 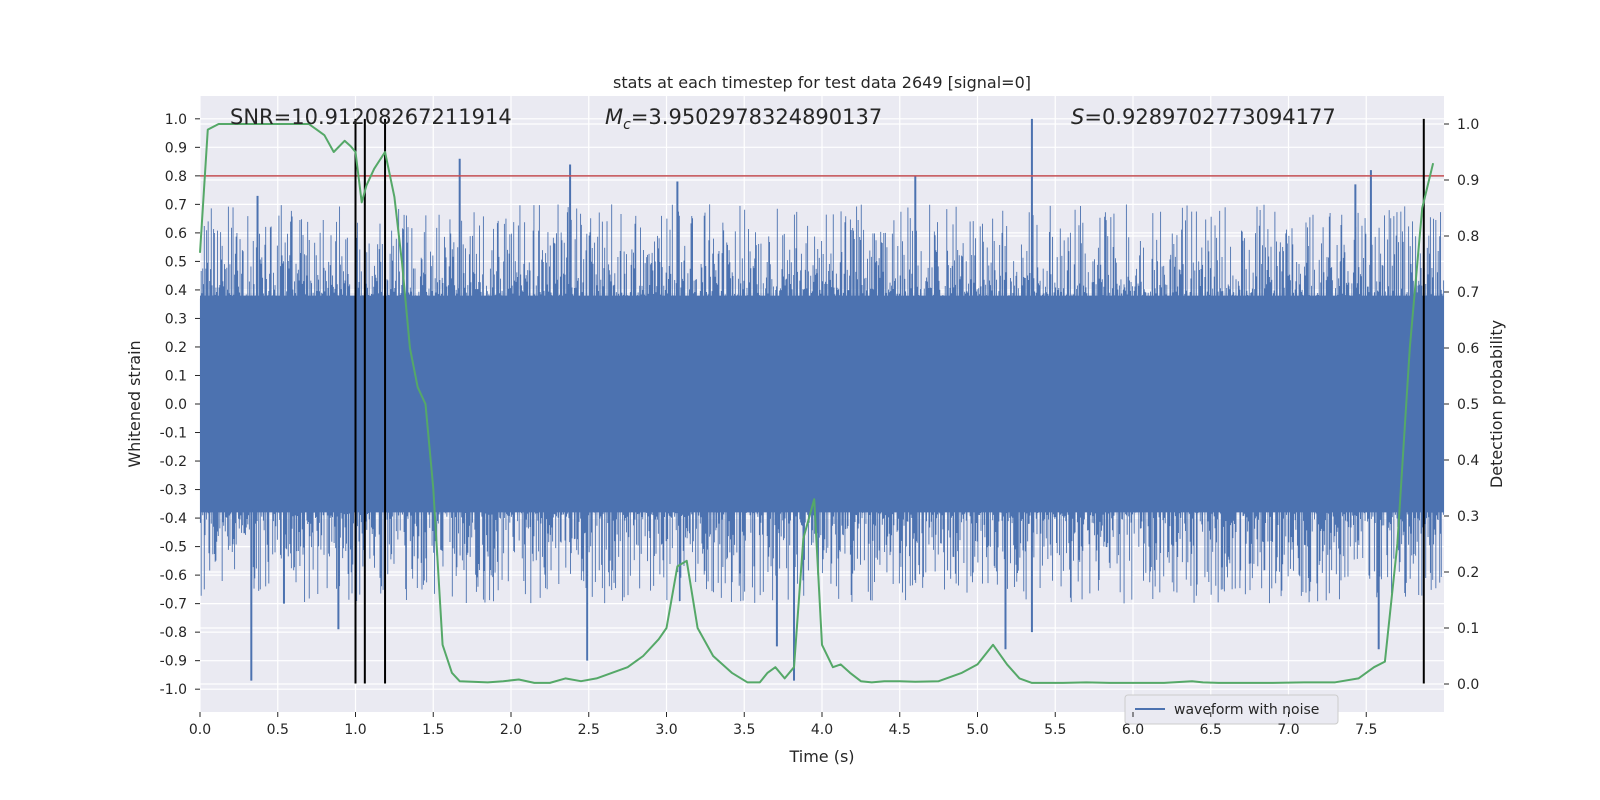 What do you see at coordinates (1468, 629) in the screenshot?
I see `y-right-tick-label: 0.1` at bounding box center [1468, 629].